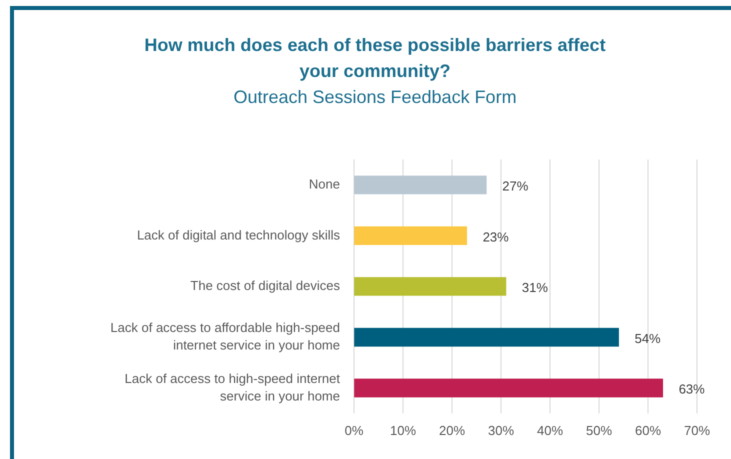  Describe the element at coordinates (550, 430) in the screenshot. I see `x-tick-label: 40%` at that location.